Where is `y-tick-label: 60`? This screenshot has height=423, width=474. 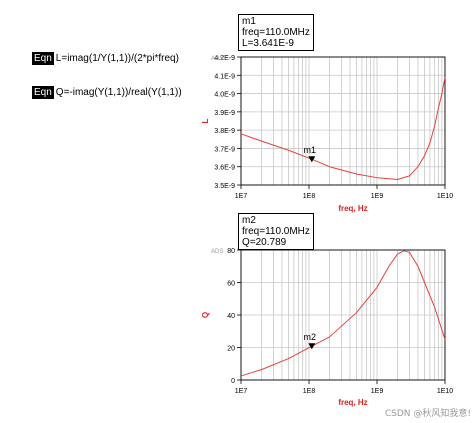
y-tick-label: 60 is located at coordinates (231, 284).